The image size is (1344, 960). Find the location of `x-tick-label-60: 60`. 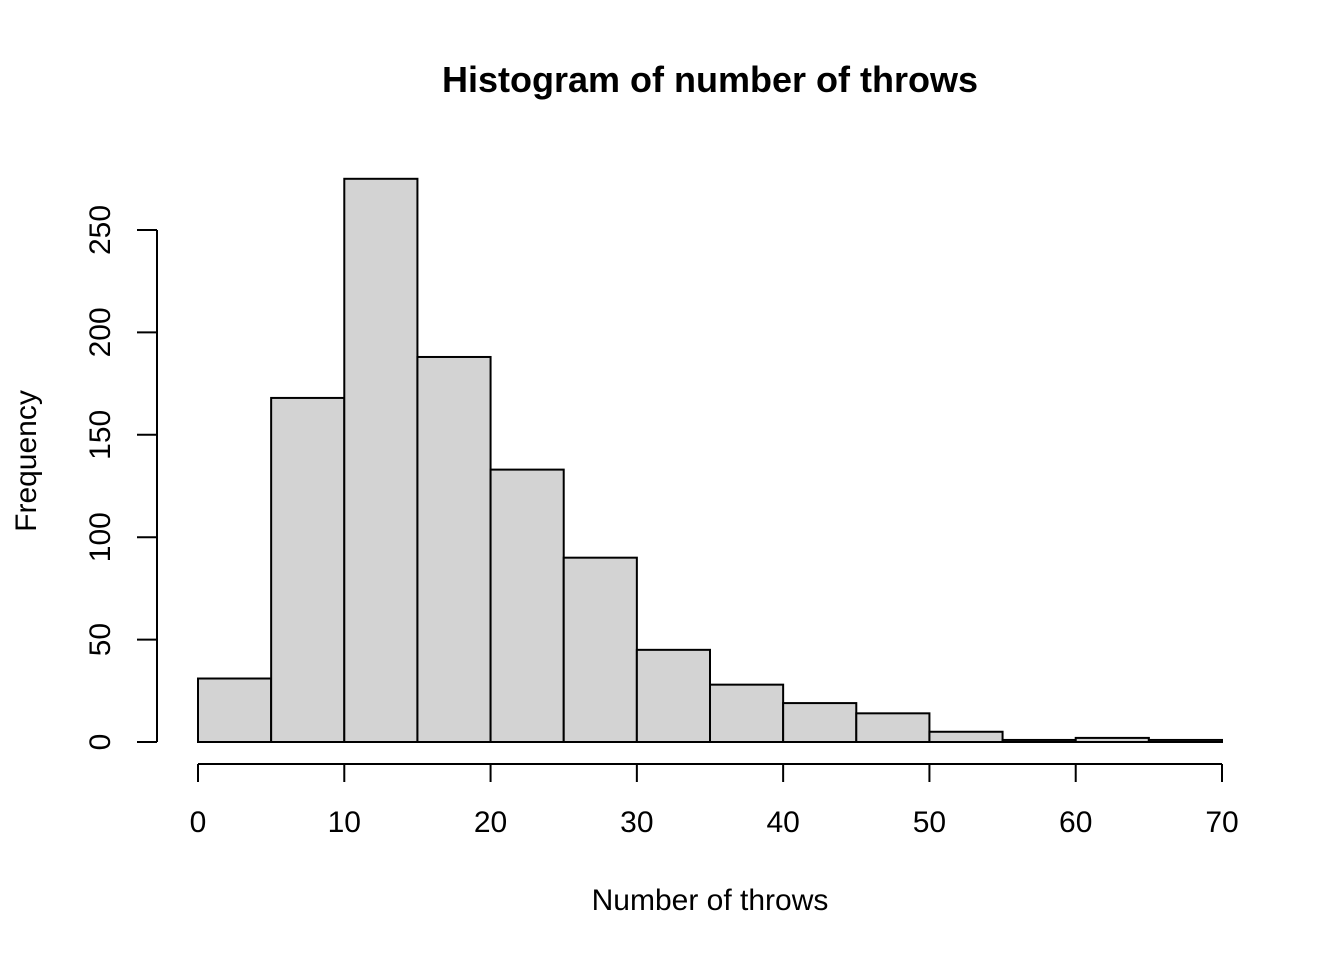

x-tick-label-60: 60 is located at coordinates (1075, 822).